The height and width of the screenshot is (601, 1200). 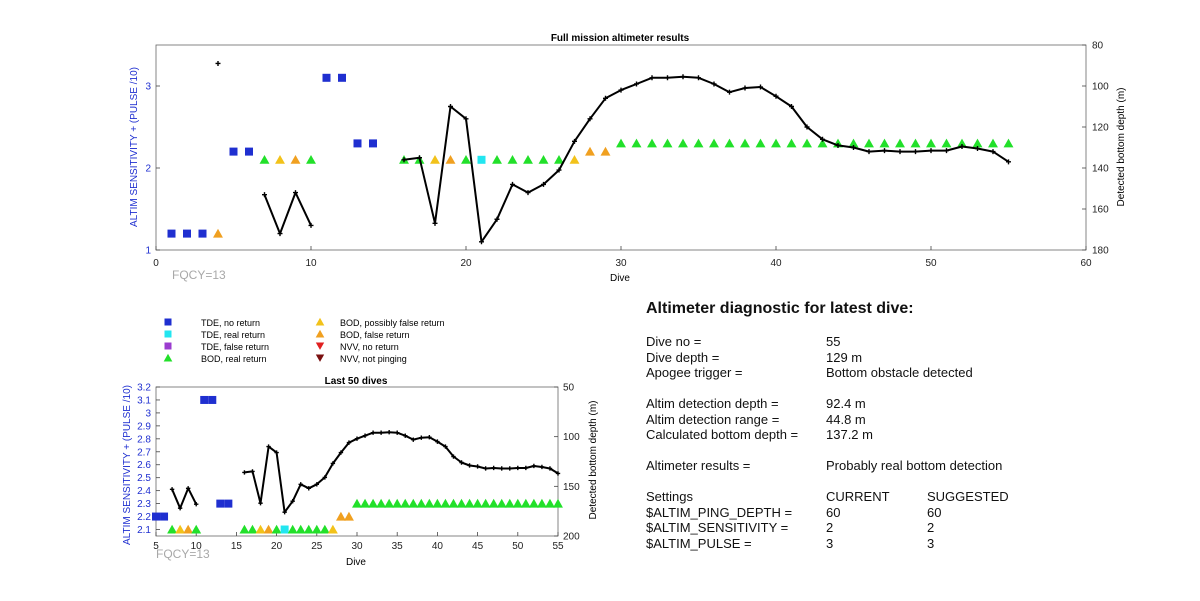 What do you see at coordinates (144, 530) in the screenshot?
I see `y-tick-label: 2.1` at bounding box center [144, 530].